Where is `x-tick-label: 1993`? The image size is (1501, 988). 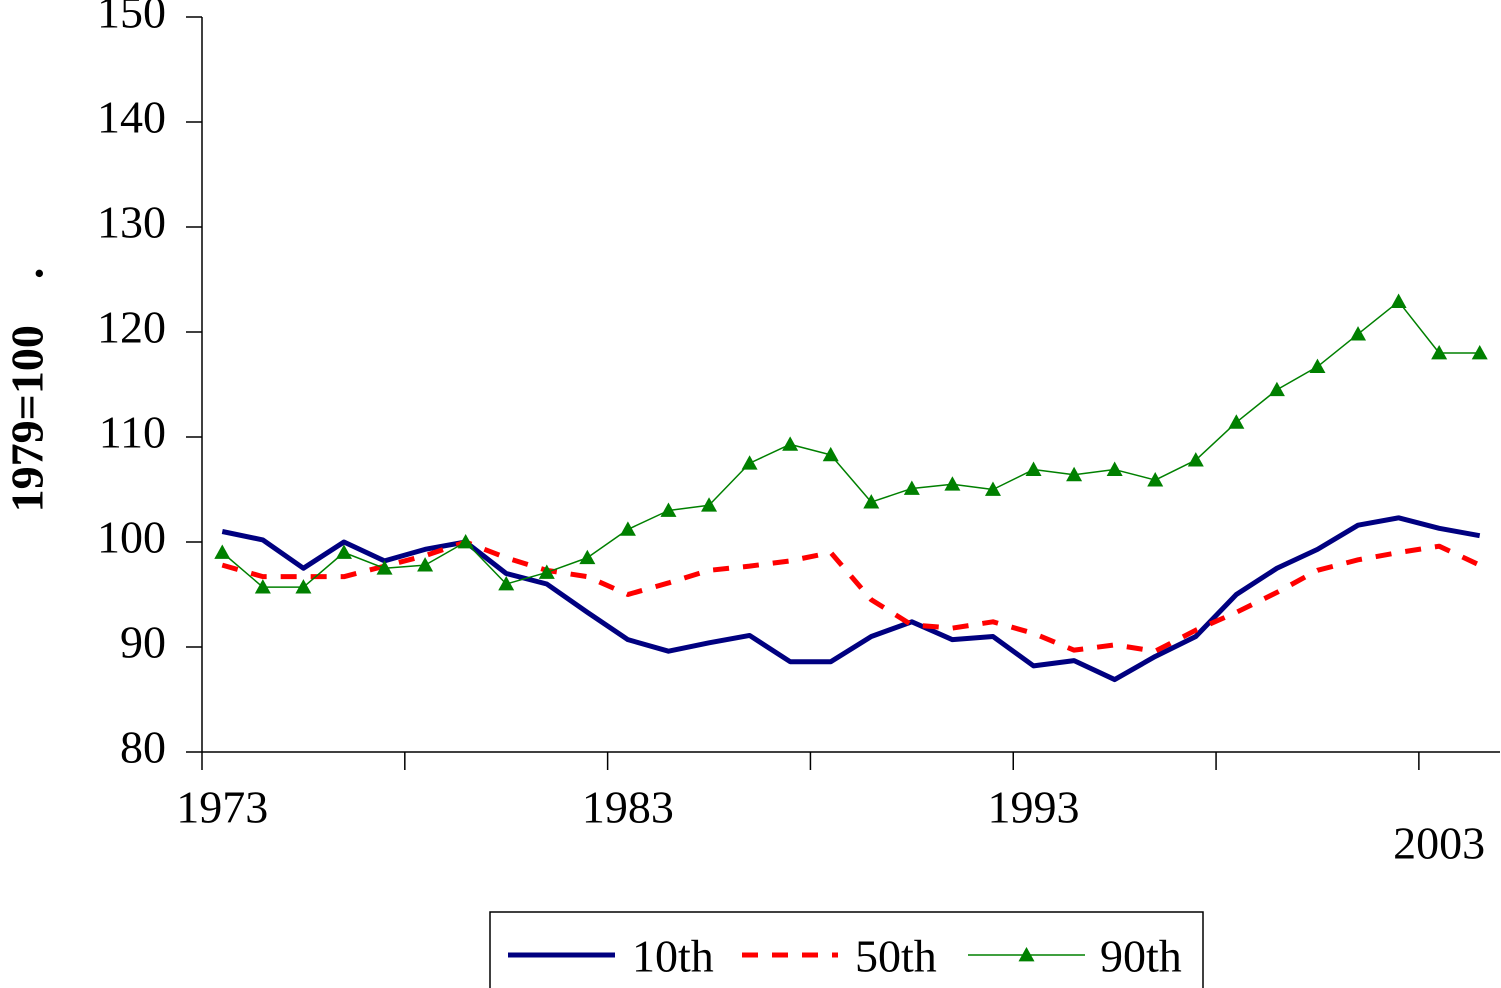 x-tick-label: 1993 is located at coordinates (1034, 807).